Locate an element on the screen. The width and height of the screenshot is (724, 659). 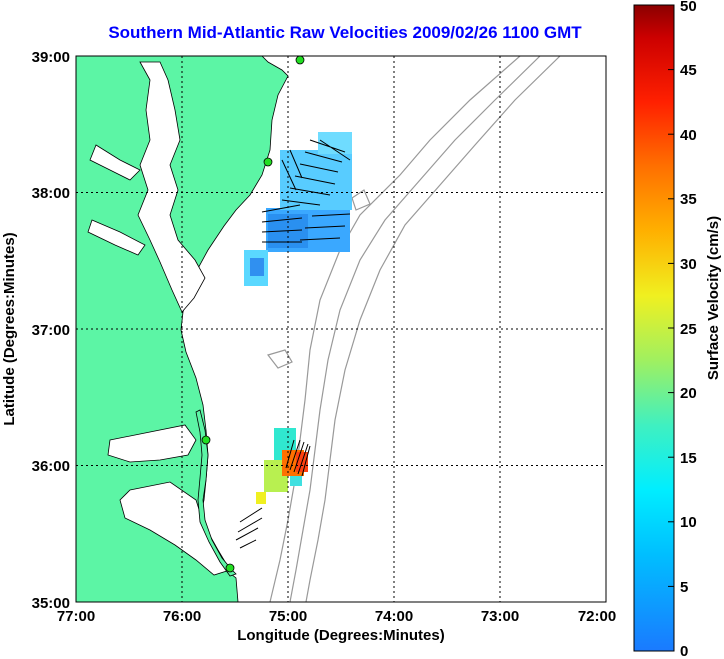
x-tick-label: 72:00 is located at coordinates (597, 616).